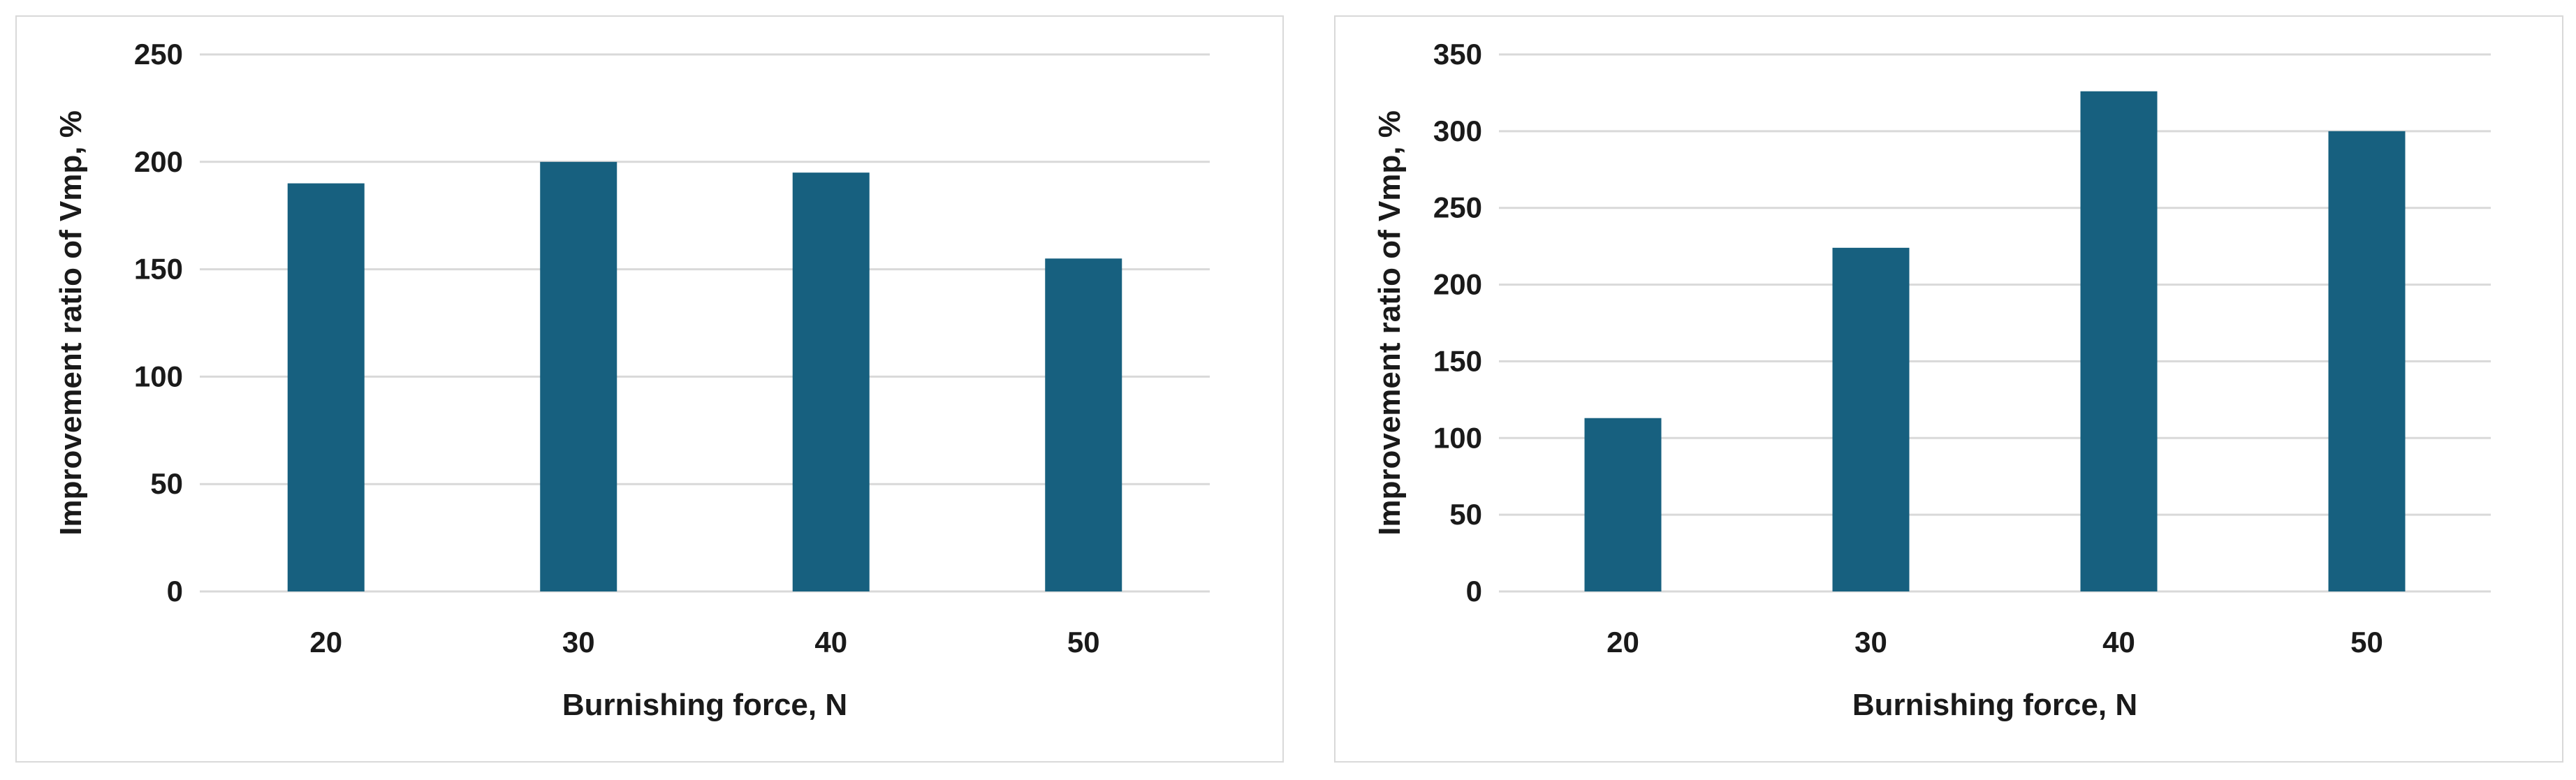 The width and height of the screenshot is (2576, 780). I want to click on left-x-tick-label: 30, so click(578, 642).